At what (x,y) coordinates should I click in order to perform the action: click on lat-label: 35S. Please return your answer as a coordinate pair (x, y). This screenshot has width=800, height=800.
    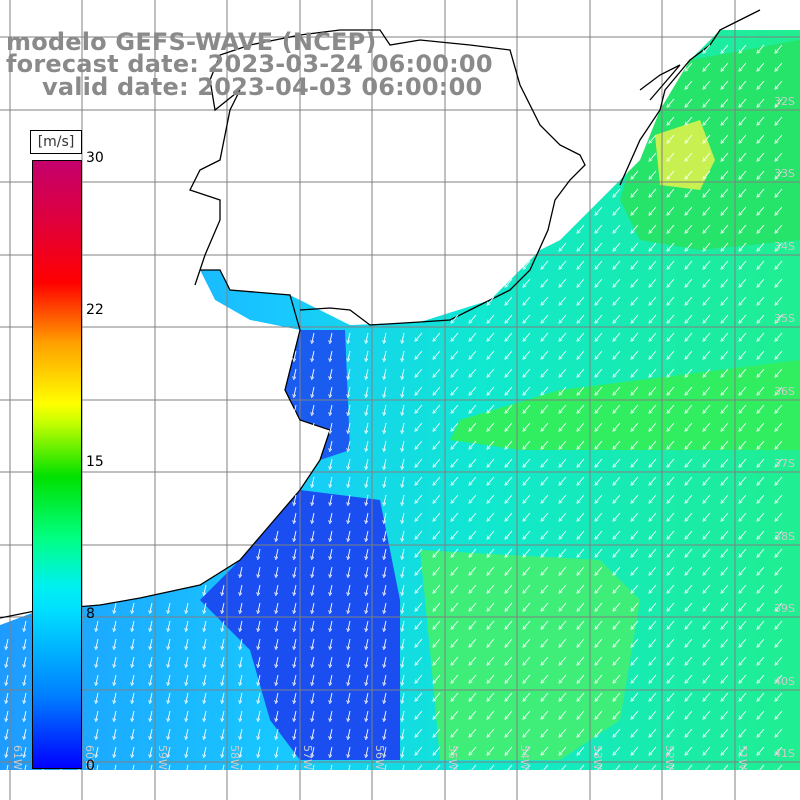
    Looking at the image, I should click on (784, 318).